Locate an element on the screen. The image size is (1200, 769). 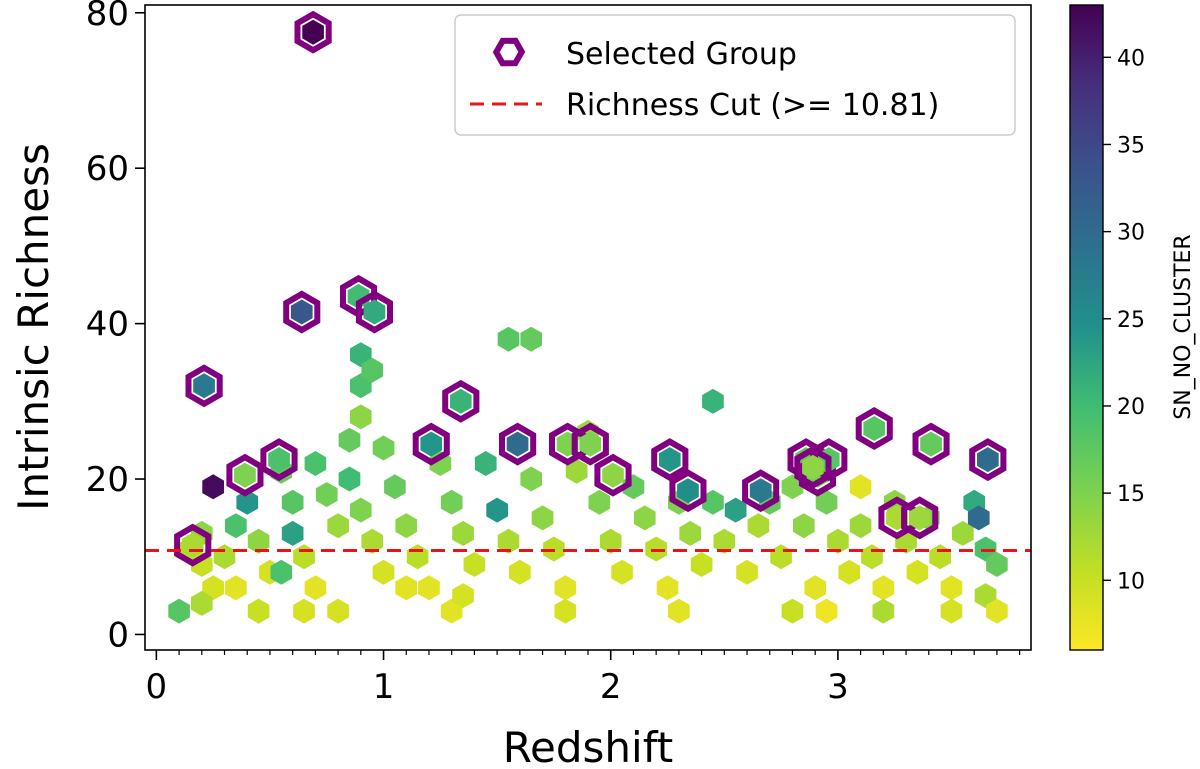
x-tick-label: 3 is located at coordinates (838, 687).